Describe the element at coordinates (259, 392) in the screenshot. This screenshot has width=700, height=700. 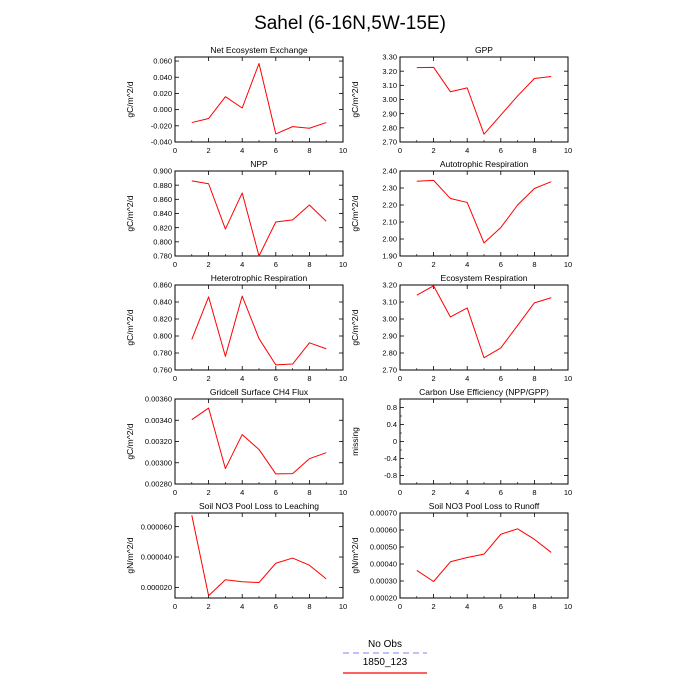
I see `panel-title: Gridcell Surface CH4 Flux` at that location.